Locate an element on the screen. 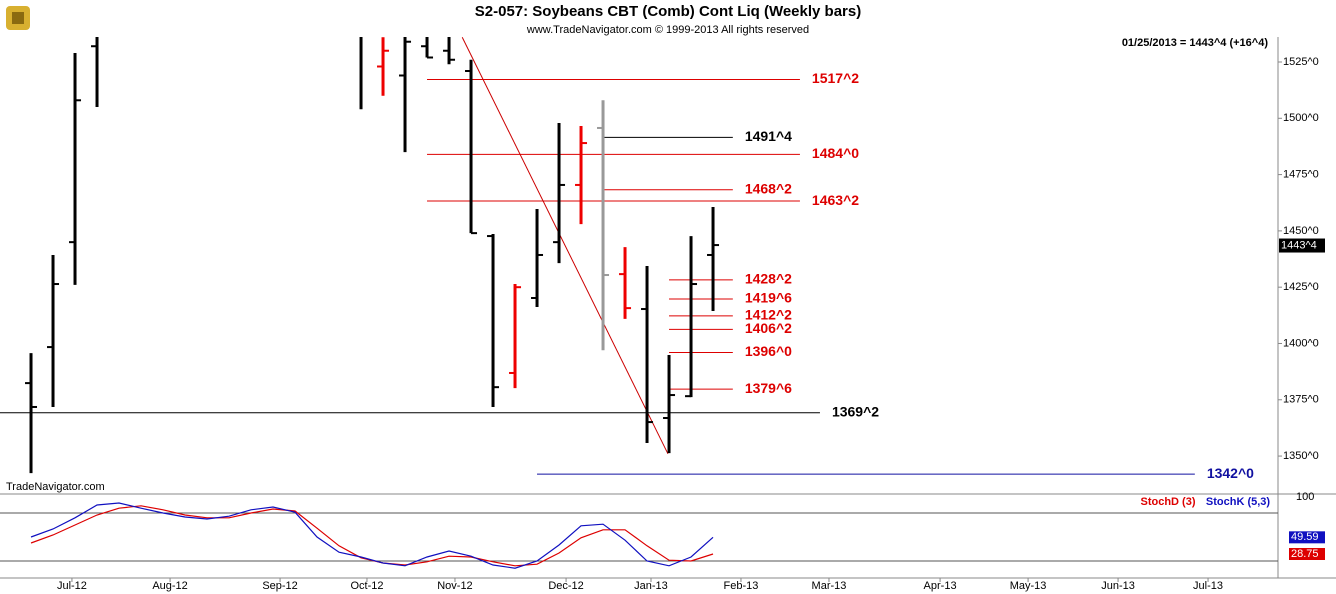 Image resolution: width=1336 pixels, height=594 pixels. y-tick-label: 1500^0 is located at coordinates (1301, 118).